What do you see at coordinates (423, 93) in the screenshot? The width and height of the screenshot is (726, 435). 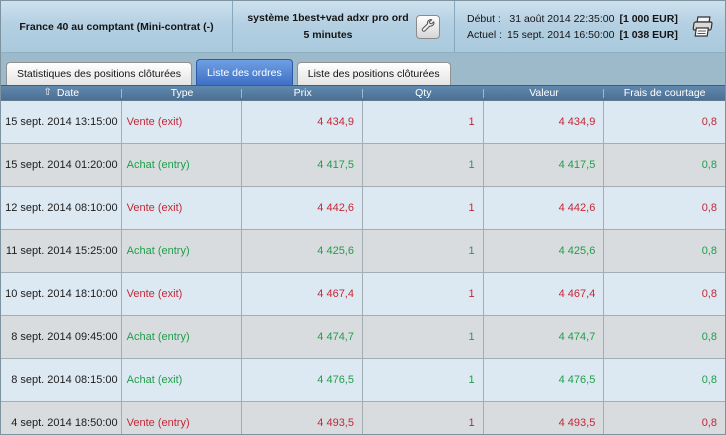 I see `header-qty: Qty` at bounding box center [423, 93].